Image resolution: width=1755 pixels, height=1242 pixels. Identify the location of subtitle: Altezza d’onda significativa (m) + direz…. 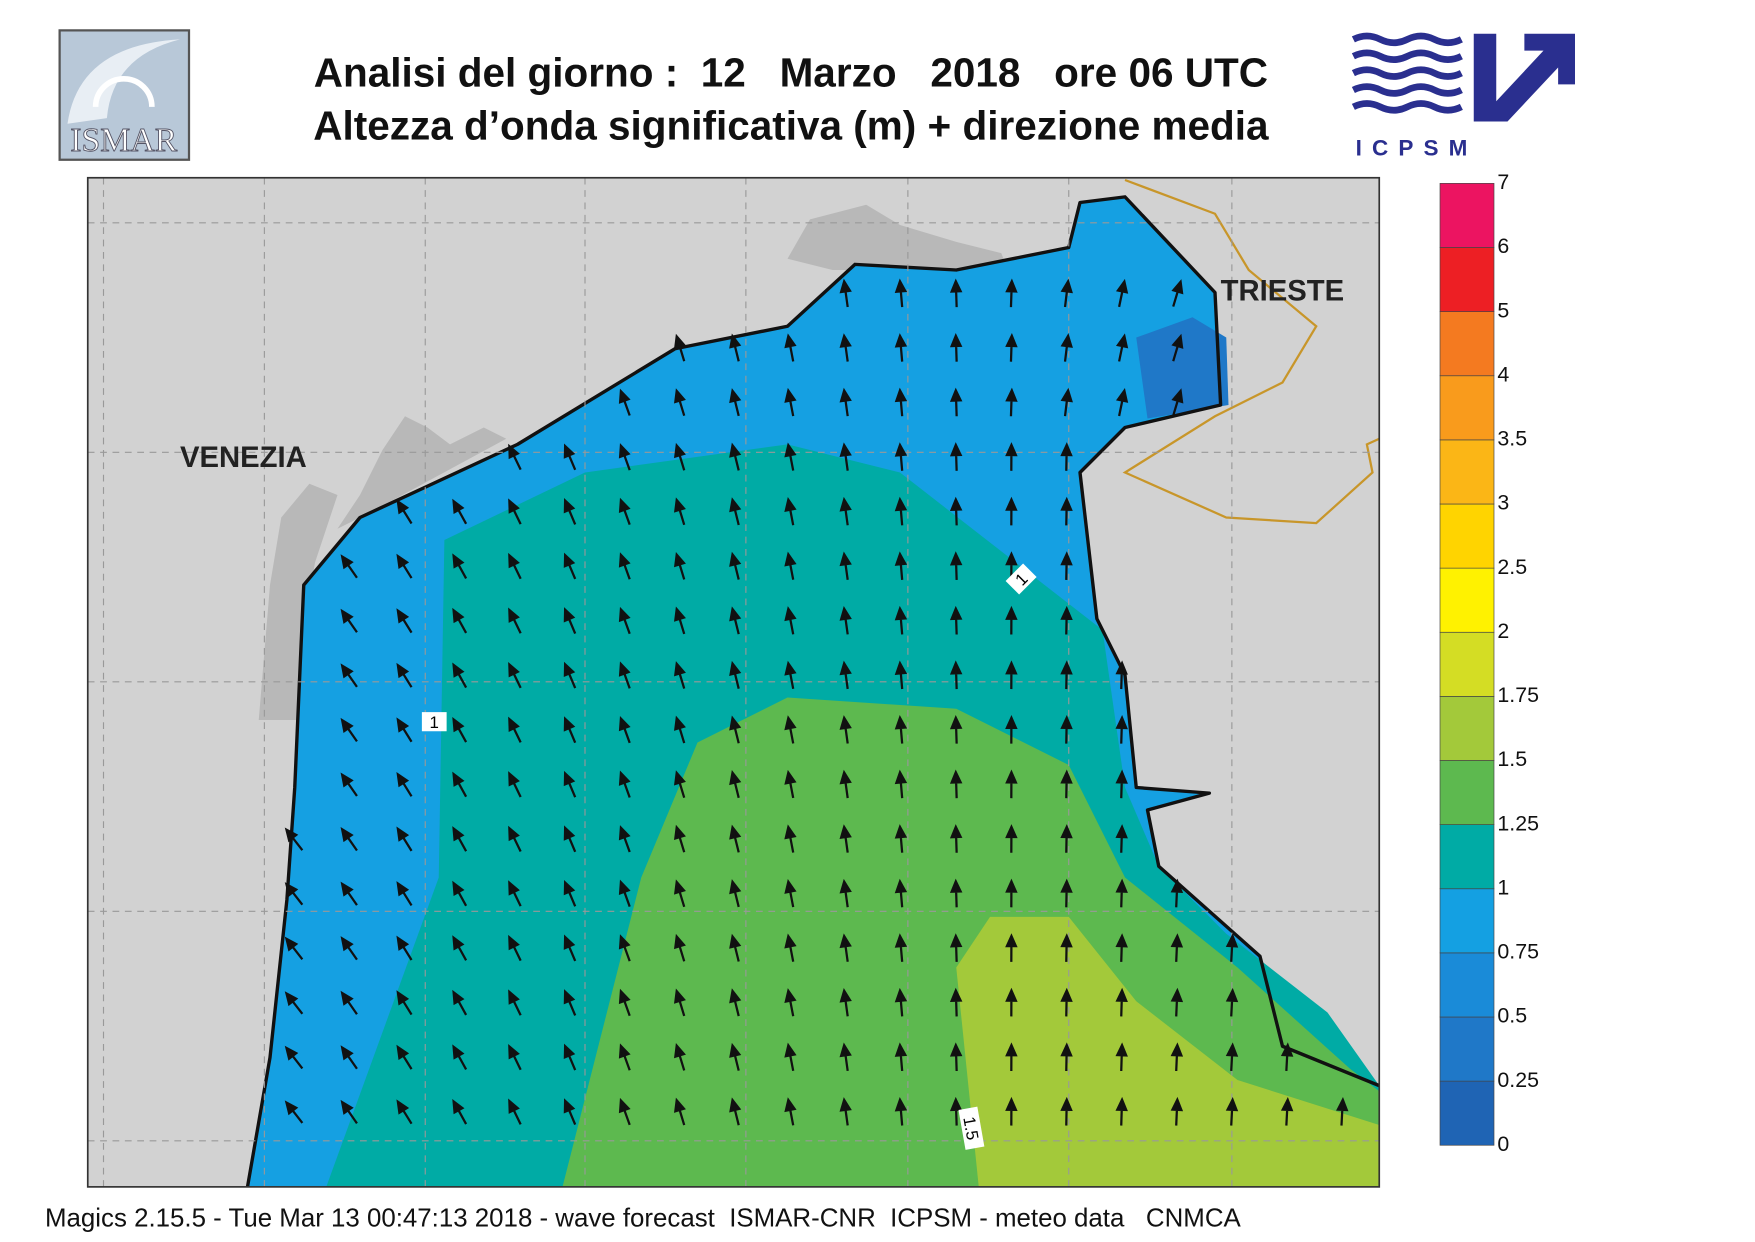
(791, 126).